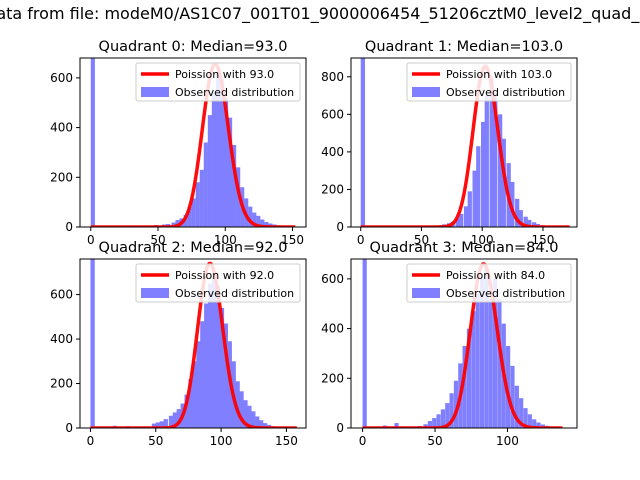 The image size is (640, 480). What do you see at coordinates (464, 47) in the screenshot?
I see `quadrant-1-title: Quadrant 1: Median=103.0` at bounding box center [464, 47].